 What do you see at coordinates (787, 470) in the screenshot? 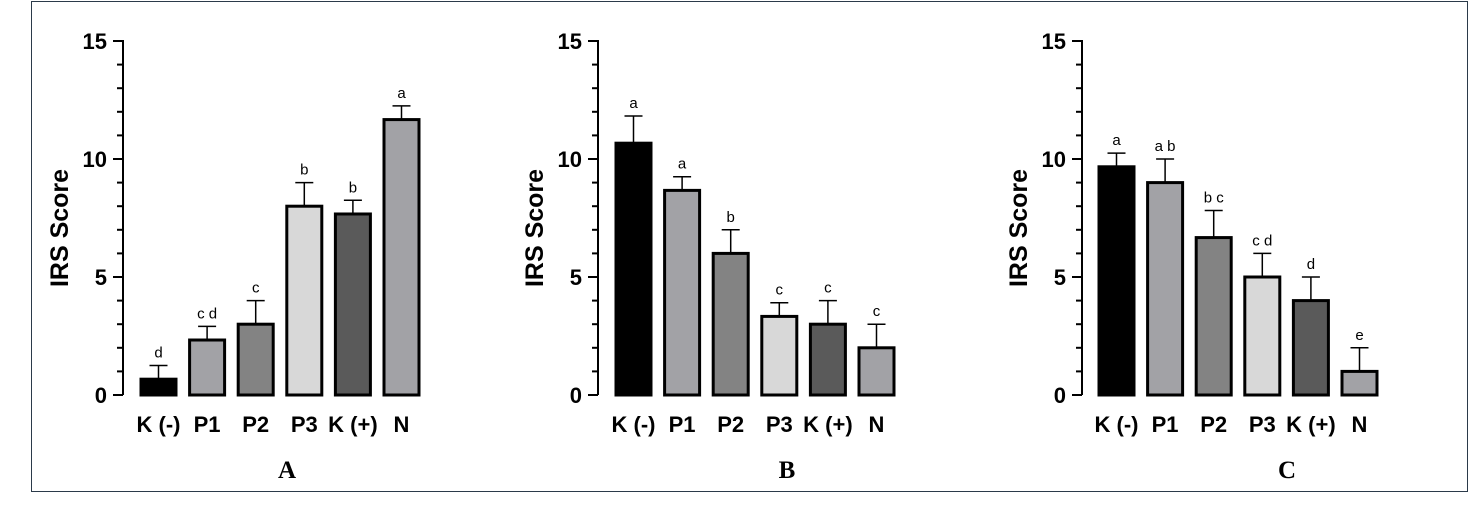
I see `panel-label: B` at bounding box center [787, 470].